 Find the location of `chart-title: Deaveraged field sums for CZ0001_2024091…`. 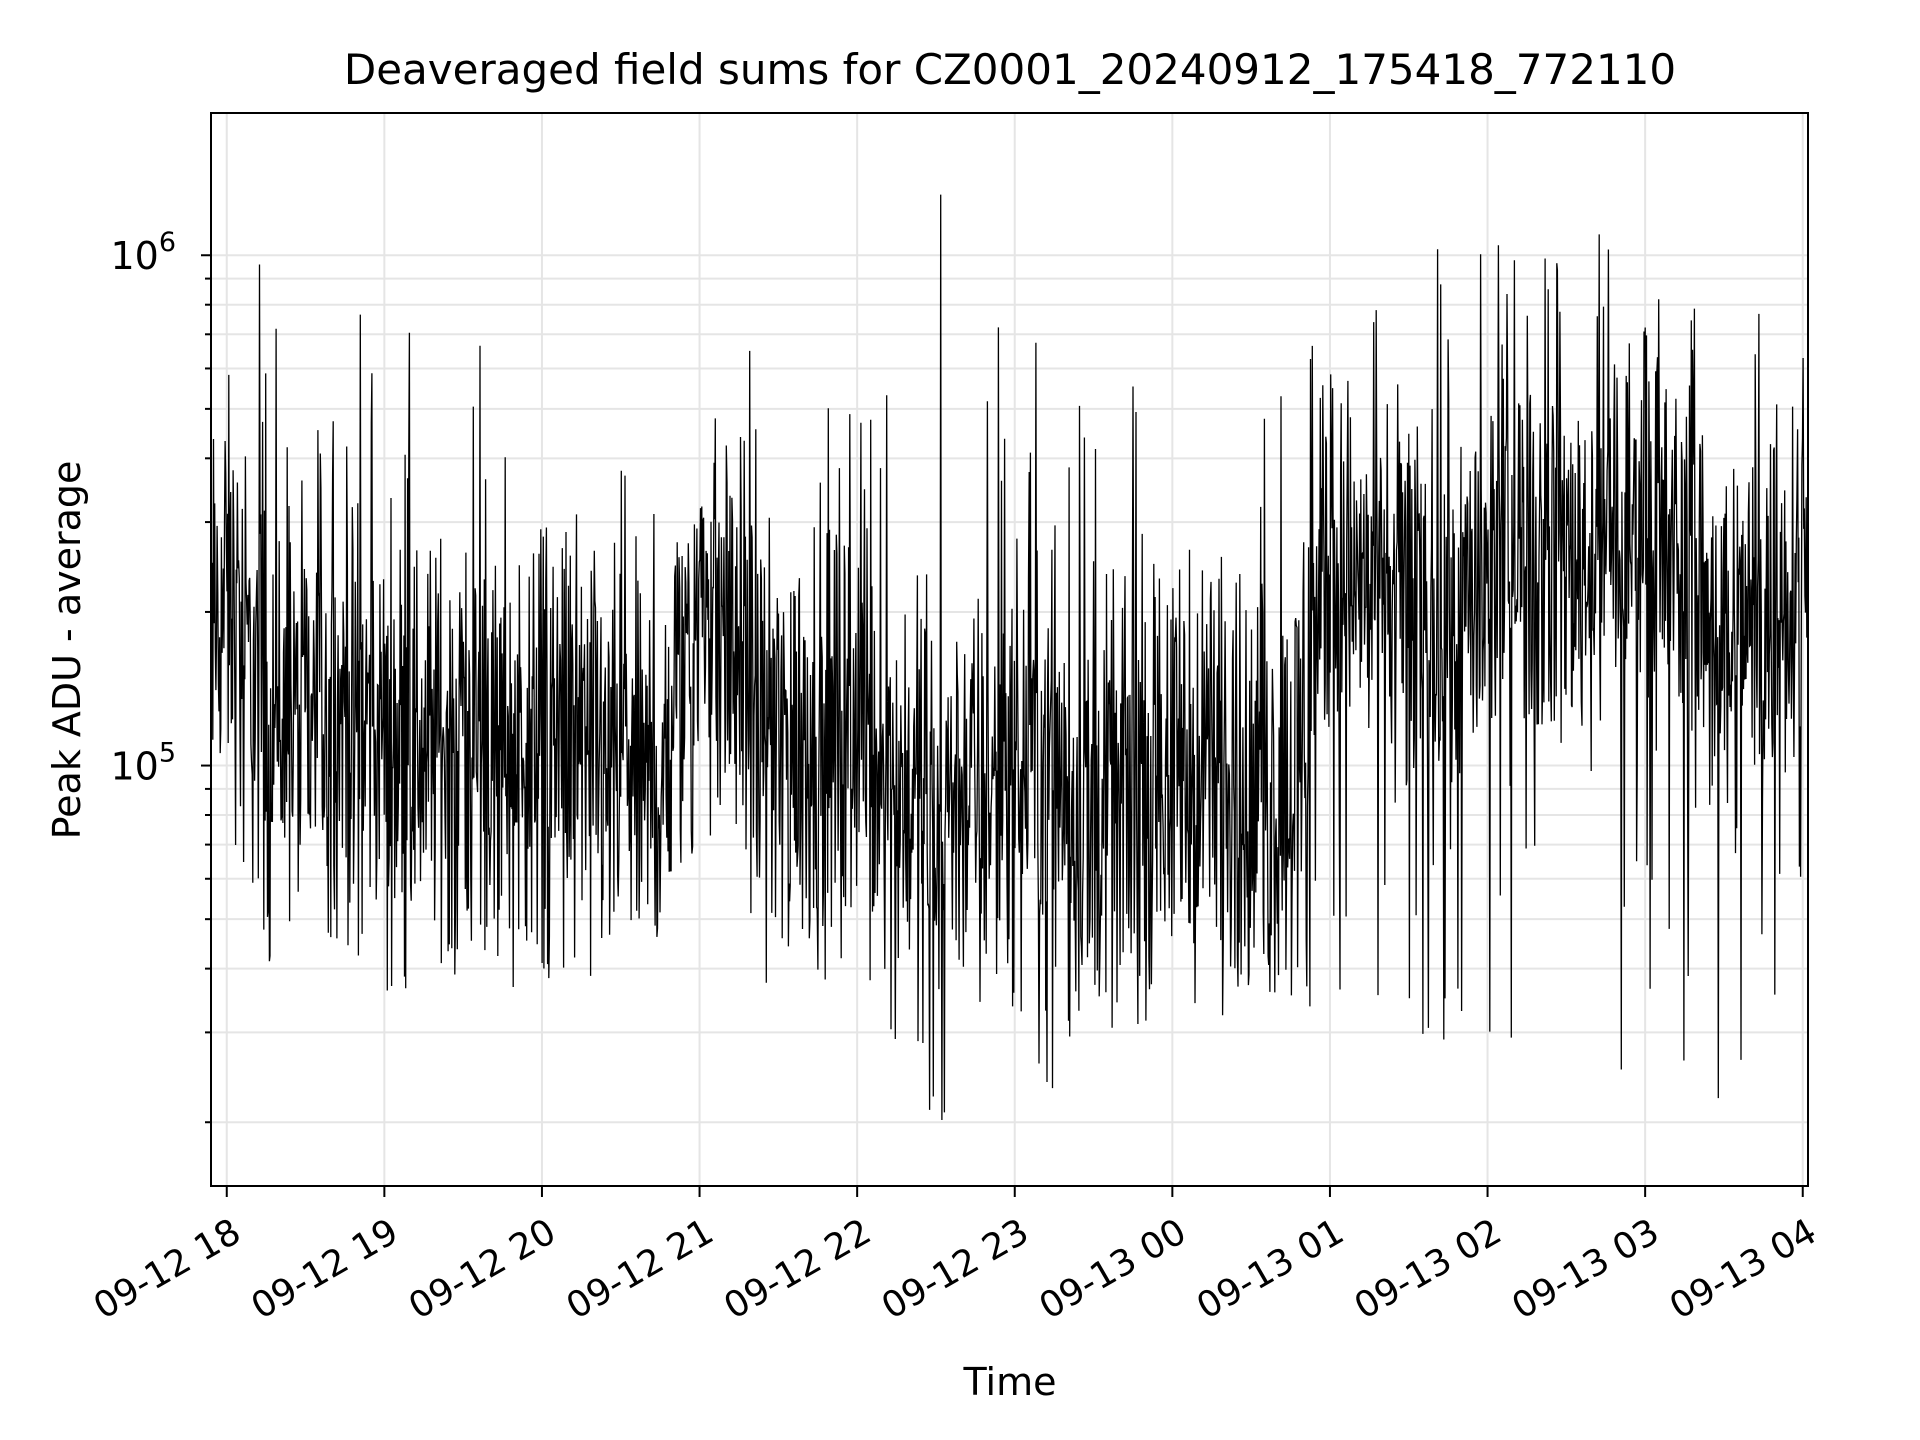

chart-title: Deaveraged field sums for CZ0001_2024091… is located at coordinates (1010, 69).